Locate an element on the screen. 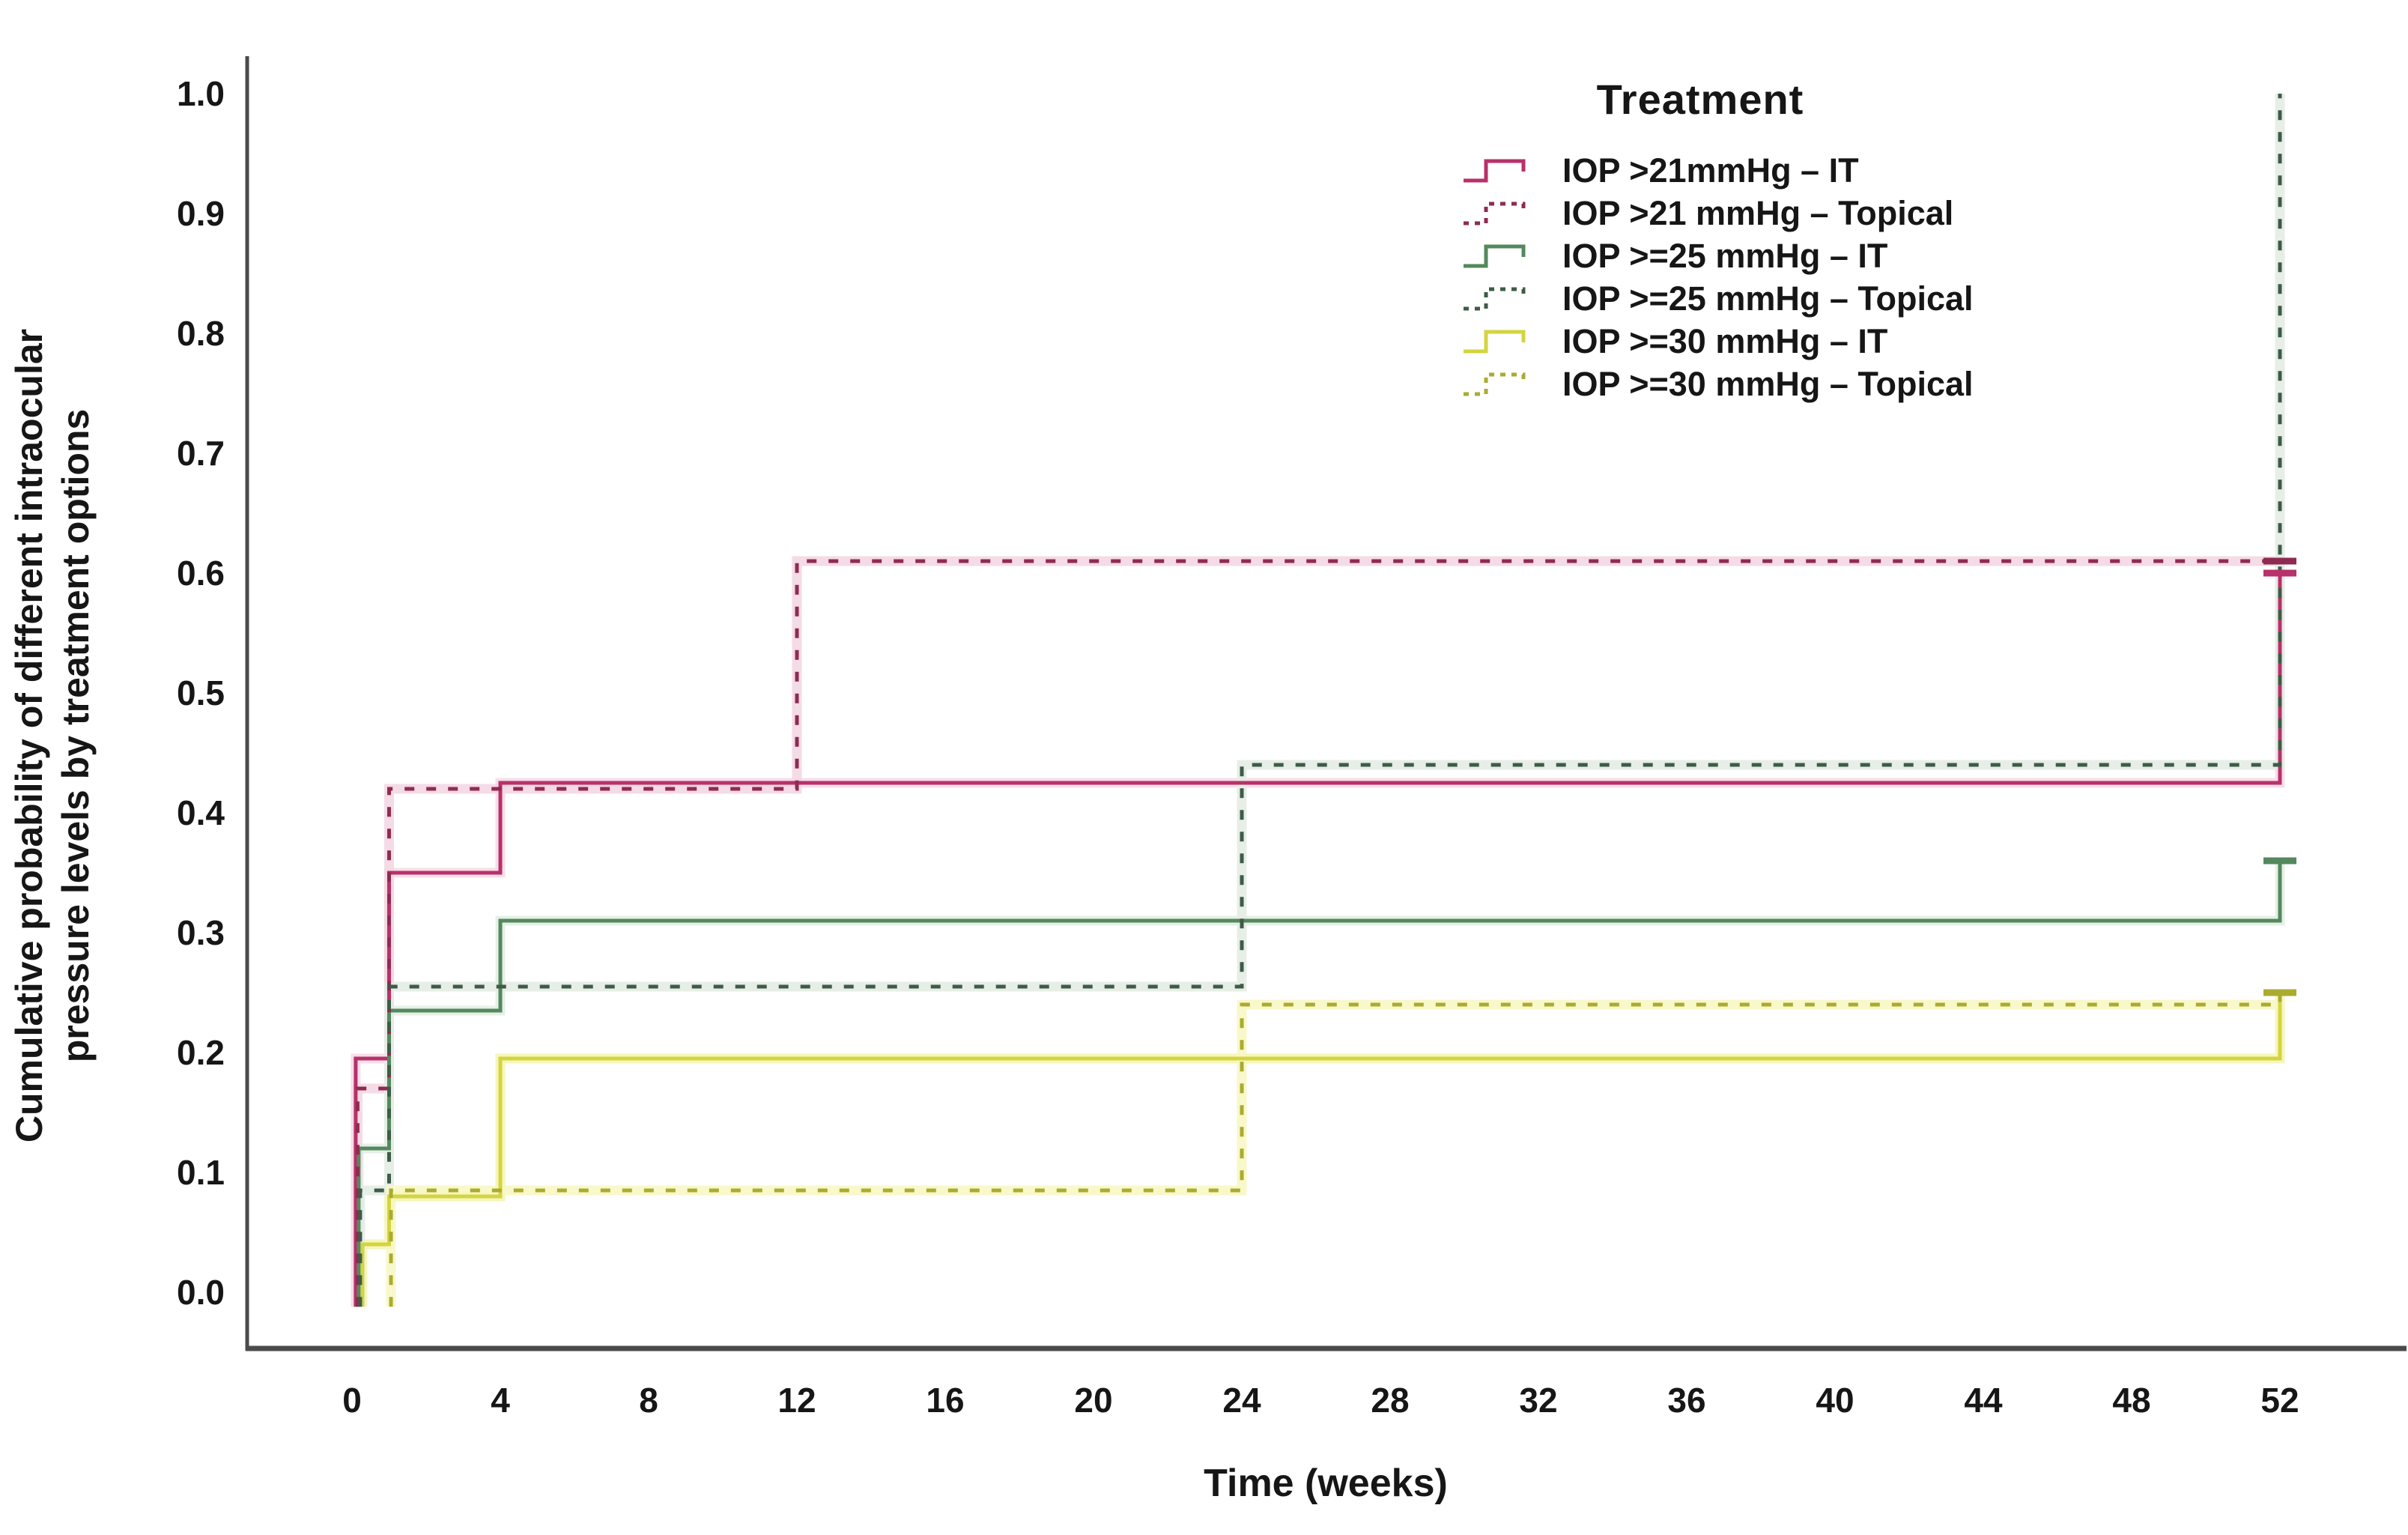 The width and height of the screenshot is (2408, 1535). legend-title: Treatment is located at coordinates (1700, 100).